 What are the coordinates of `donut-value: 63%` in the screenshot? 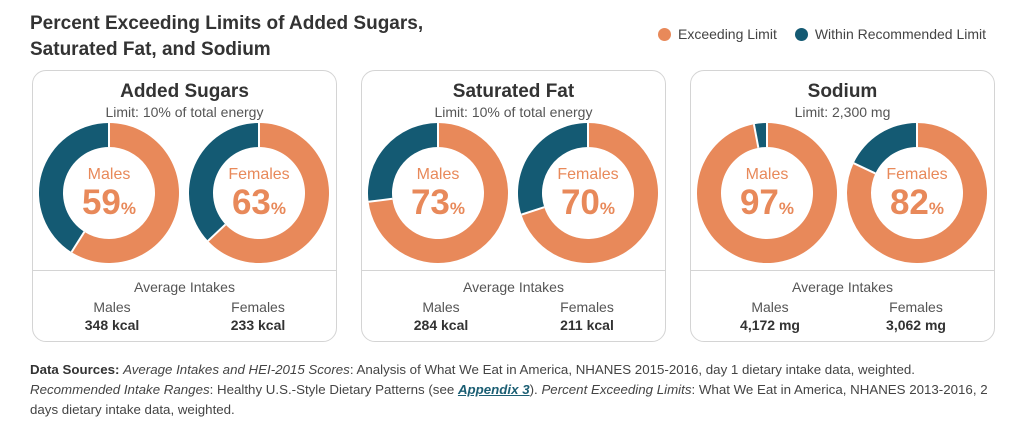 It's located at (259, 203).